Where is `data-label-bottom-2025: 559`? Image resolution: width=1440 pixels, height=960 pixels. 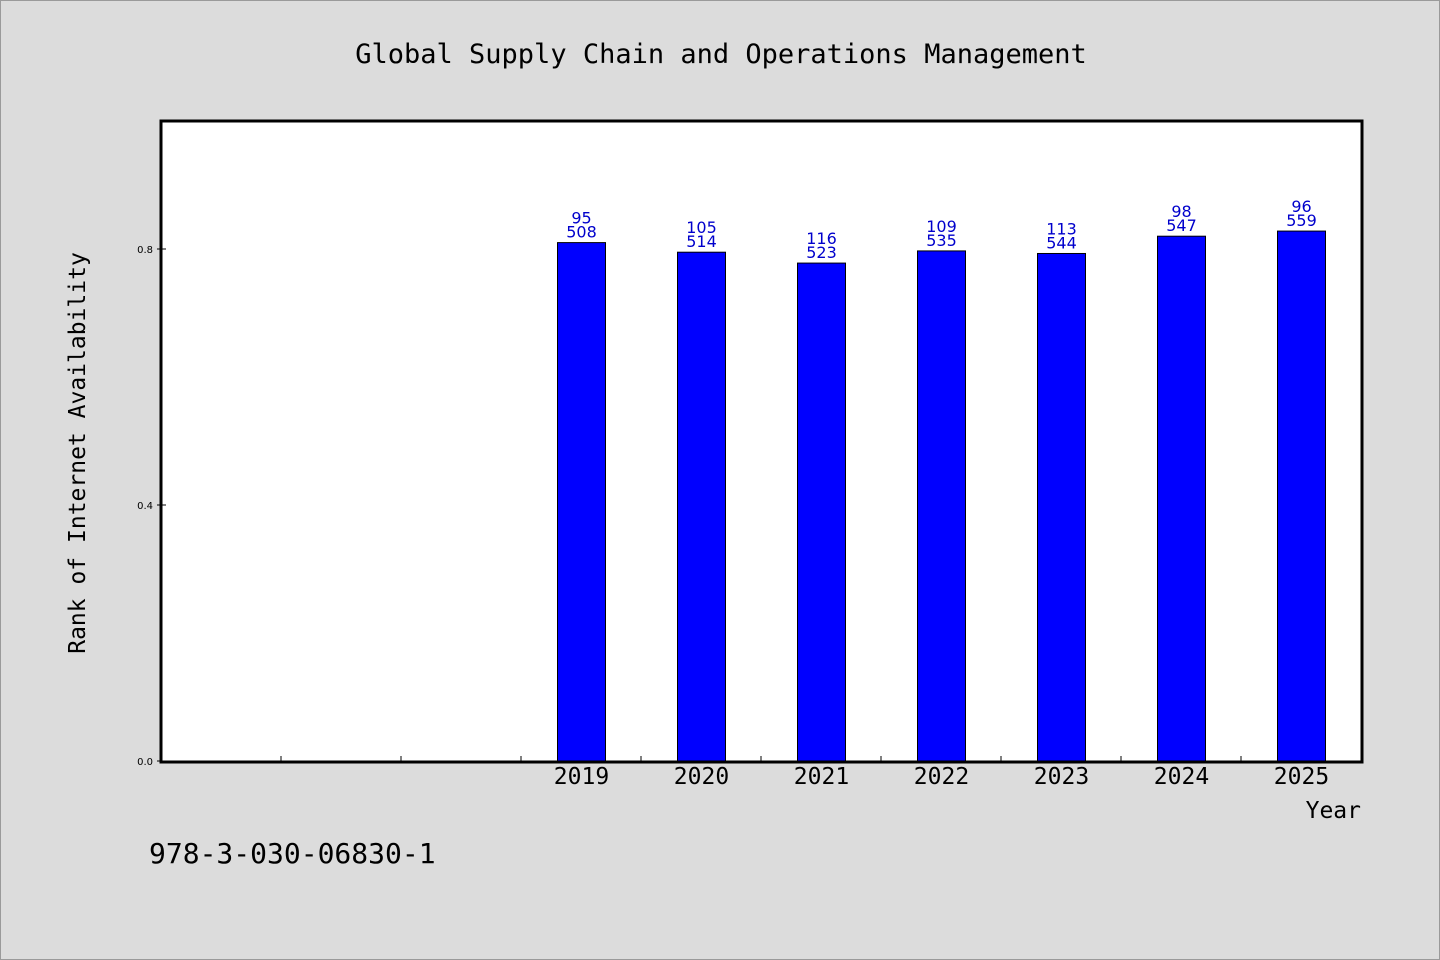
data-label-bottom-2025: 559 is located at coordinates (1301, 220).